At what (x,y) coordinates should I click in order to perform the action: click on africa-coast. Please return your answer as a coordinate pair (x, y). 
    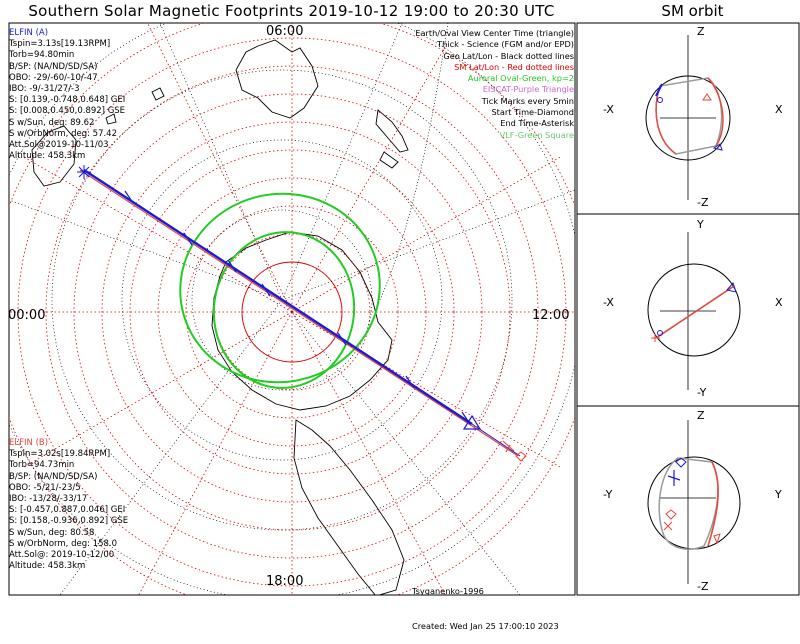
    Looking at the image, I should click on (54, 156).